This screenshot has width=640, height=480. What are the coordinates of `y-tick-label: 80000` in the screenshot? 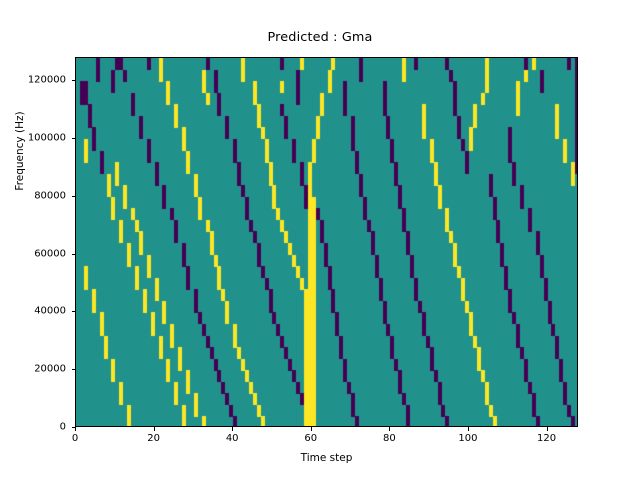 It's located at (50, 196).